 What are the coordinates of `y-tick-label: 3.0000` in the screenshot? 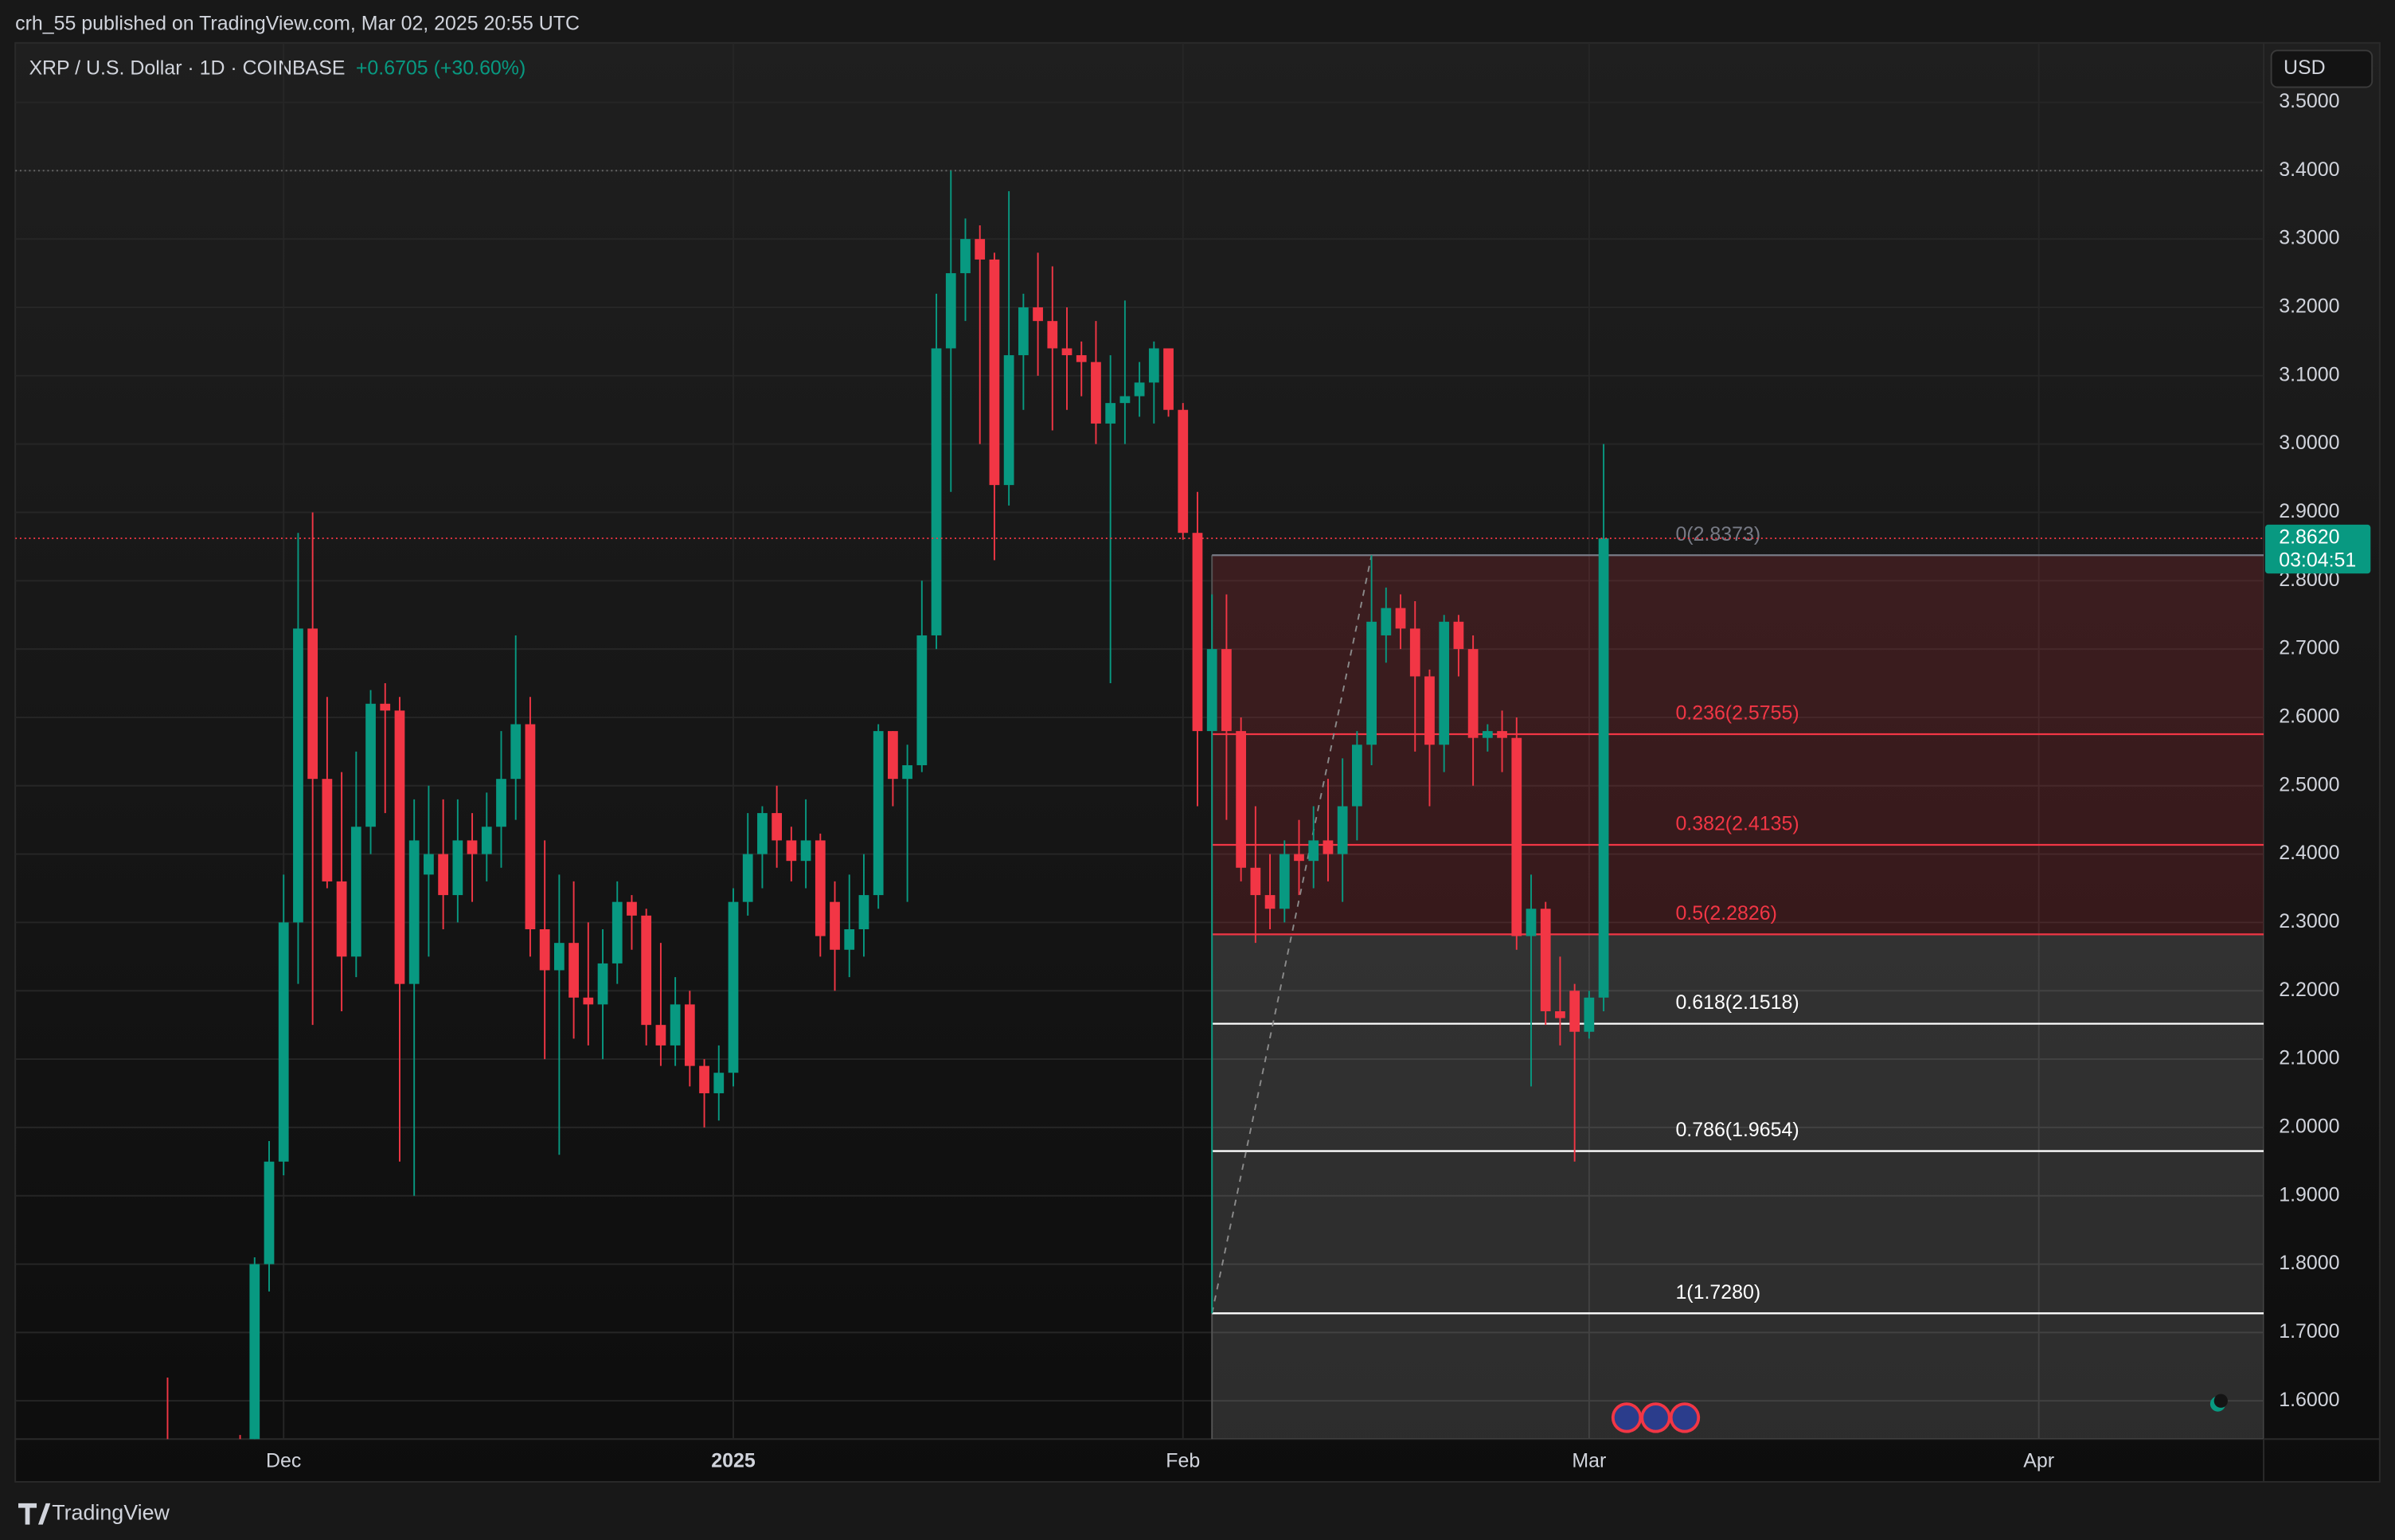 It's located at (2309, 443).